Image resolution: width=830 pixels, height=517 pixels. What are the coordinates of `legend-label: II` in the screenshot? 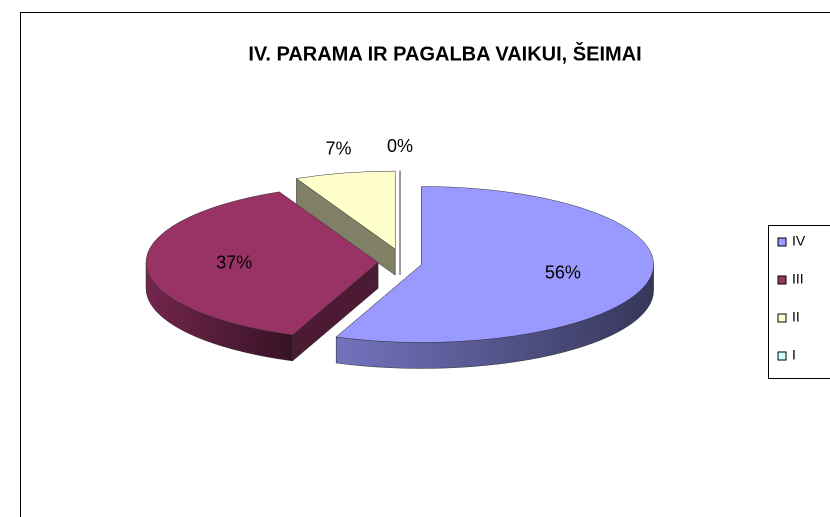 It's located at (796, 317).